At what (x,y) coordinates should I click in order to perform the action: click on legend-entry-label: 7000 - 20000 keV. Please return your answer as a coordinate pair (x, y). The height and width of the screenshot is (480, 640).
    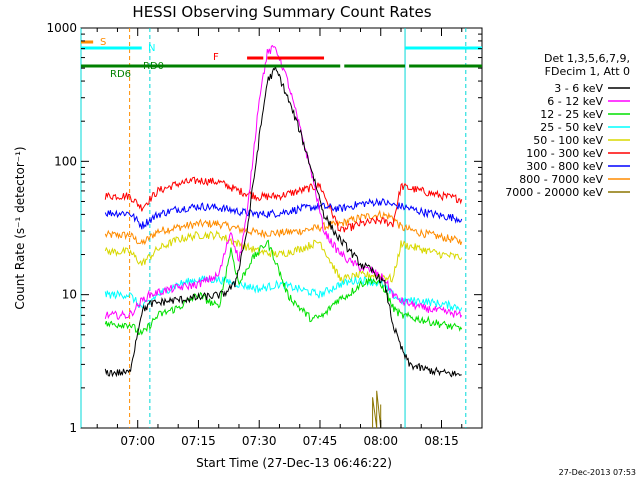
    Looking at the image, I should click on (554, 192).